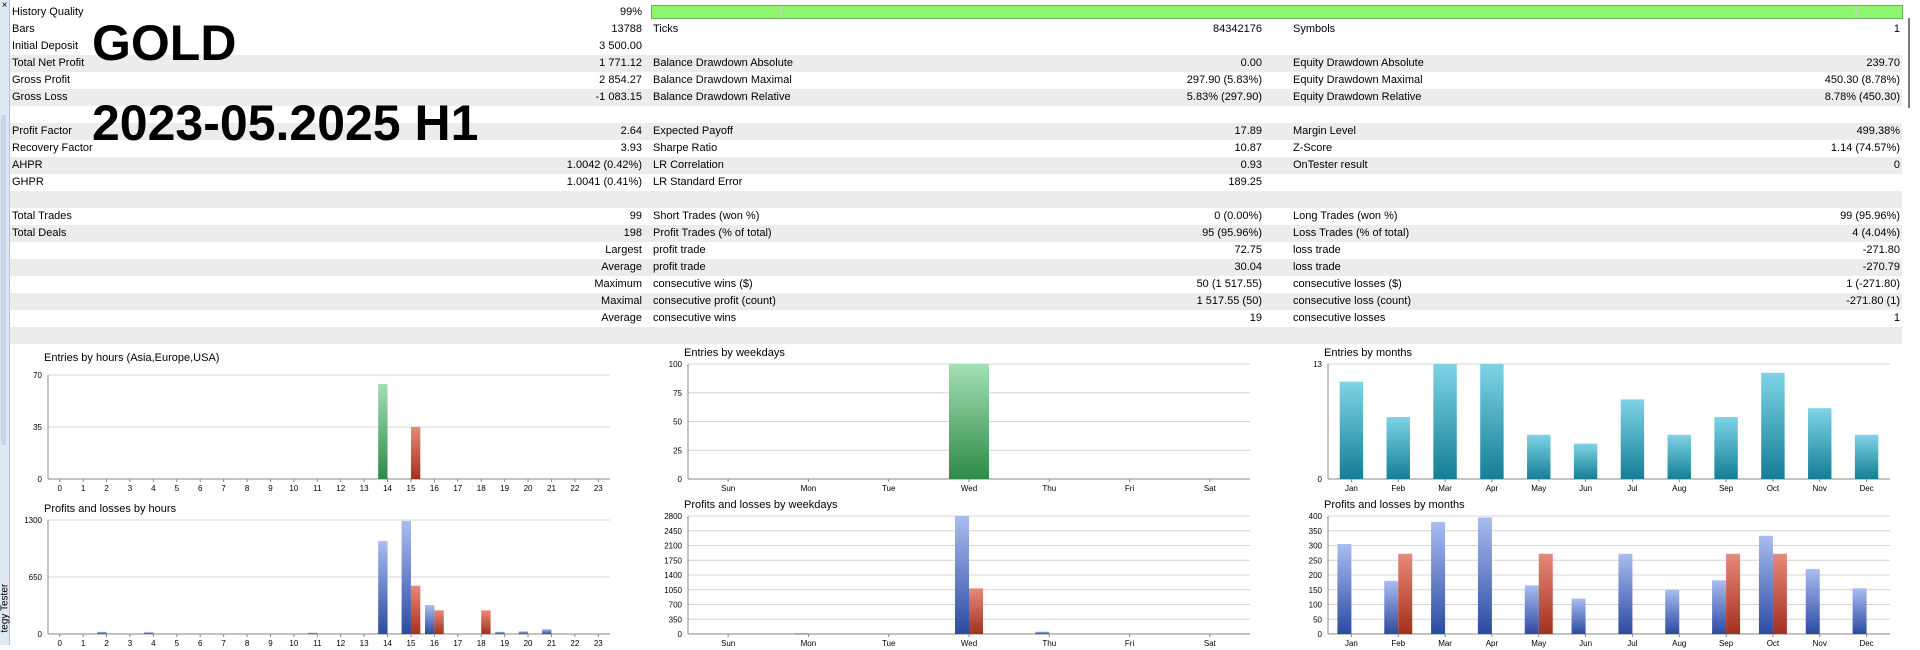 Image resolution: width=1920 pixels, height=650 pixels. Describe the element at coordinates (1339, 318) in the screenshot. I see `stat-label: consecutive losses` at that location.